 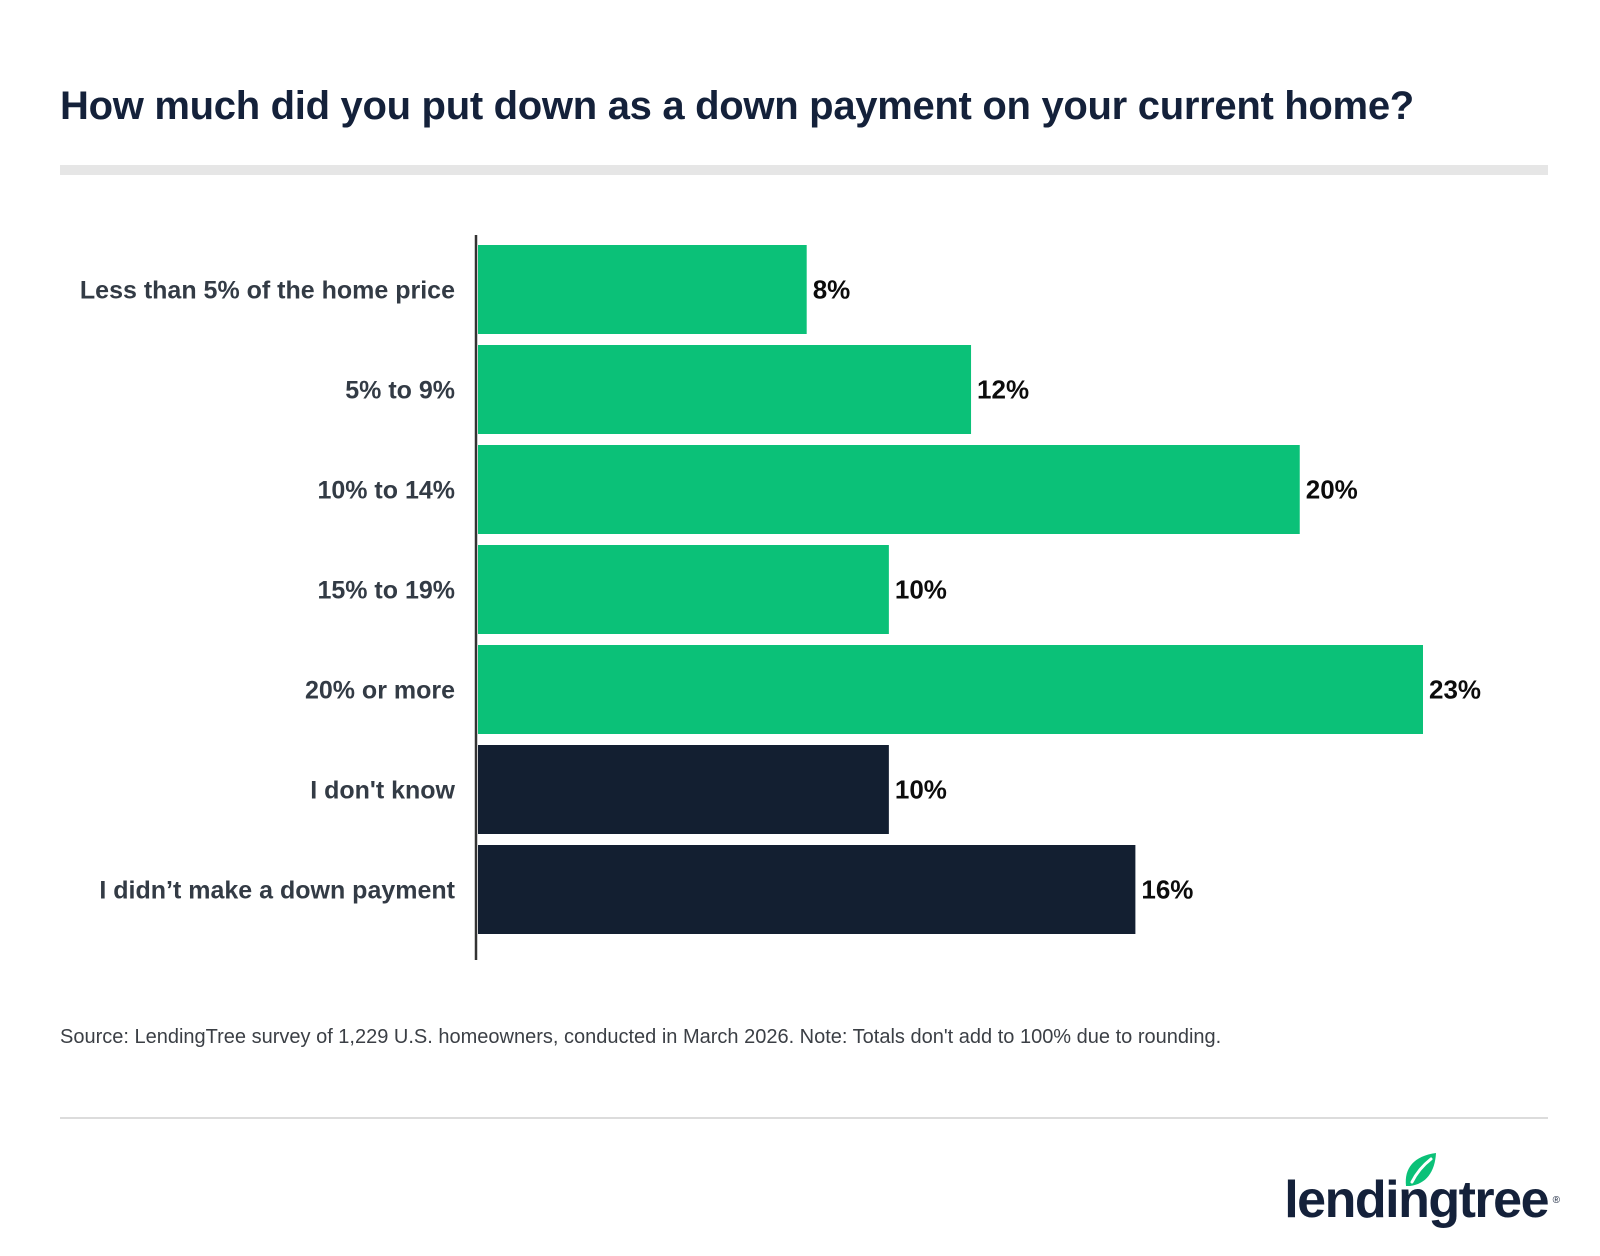 I want to click on logo-wordmark: lendingtree, so click(x=1416, y=1200).